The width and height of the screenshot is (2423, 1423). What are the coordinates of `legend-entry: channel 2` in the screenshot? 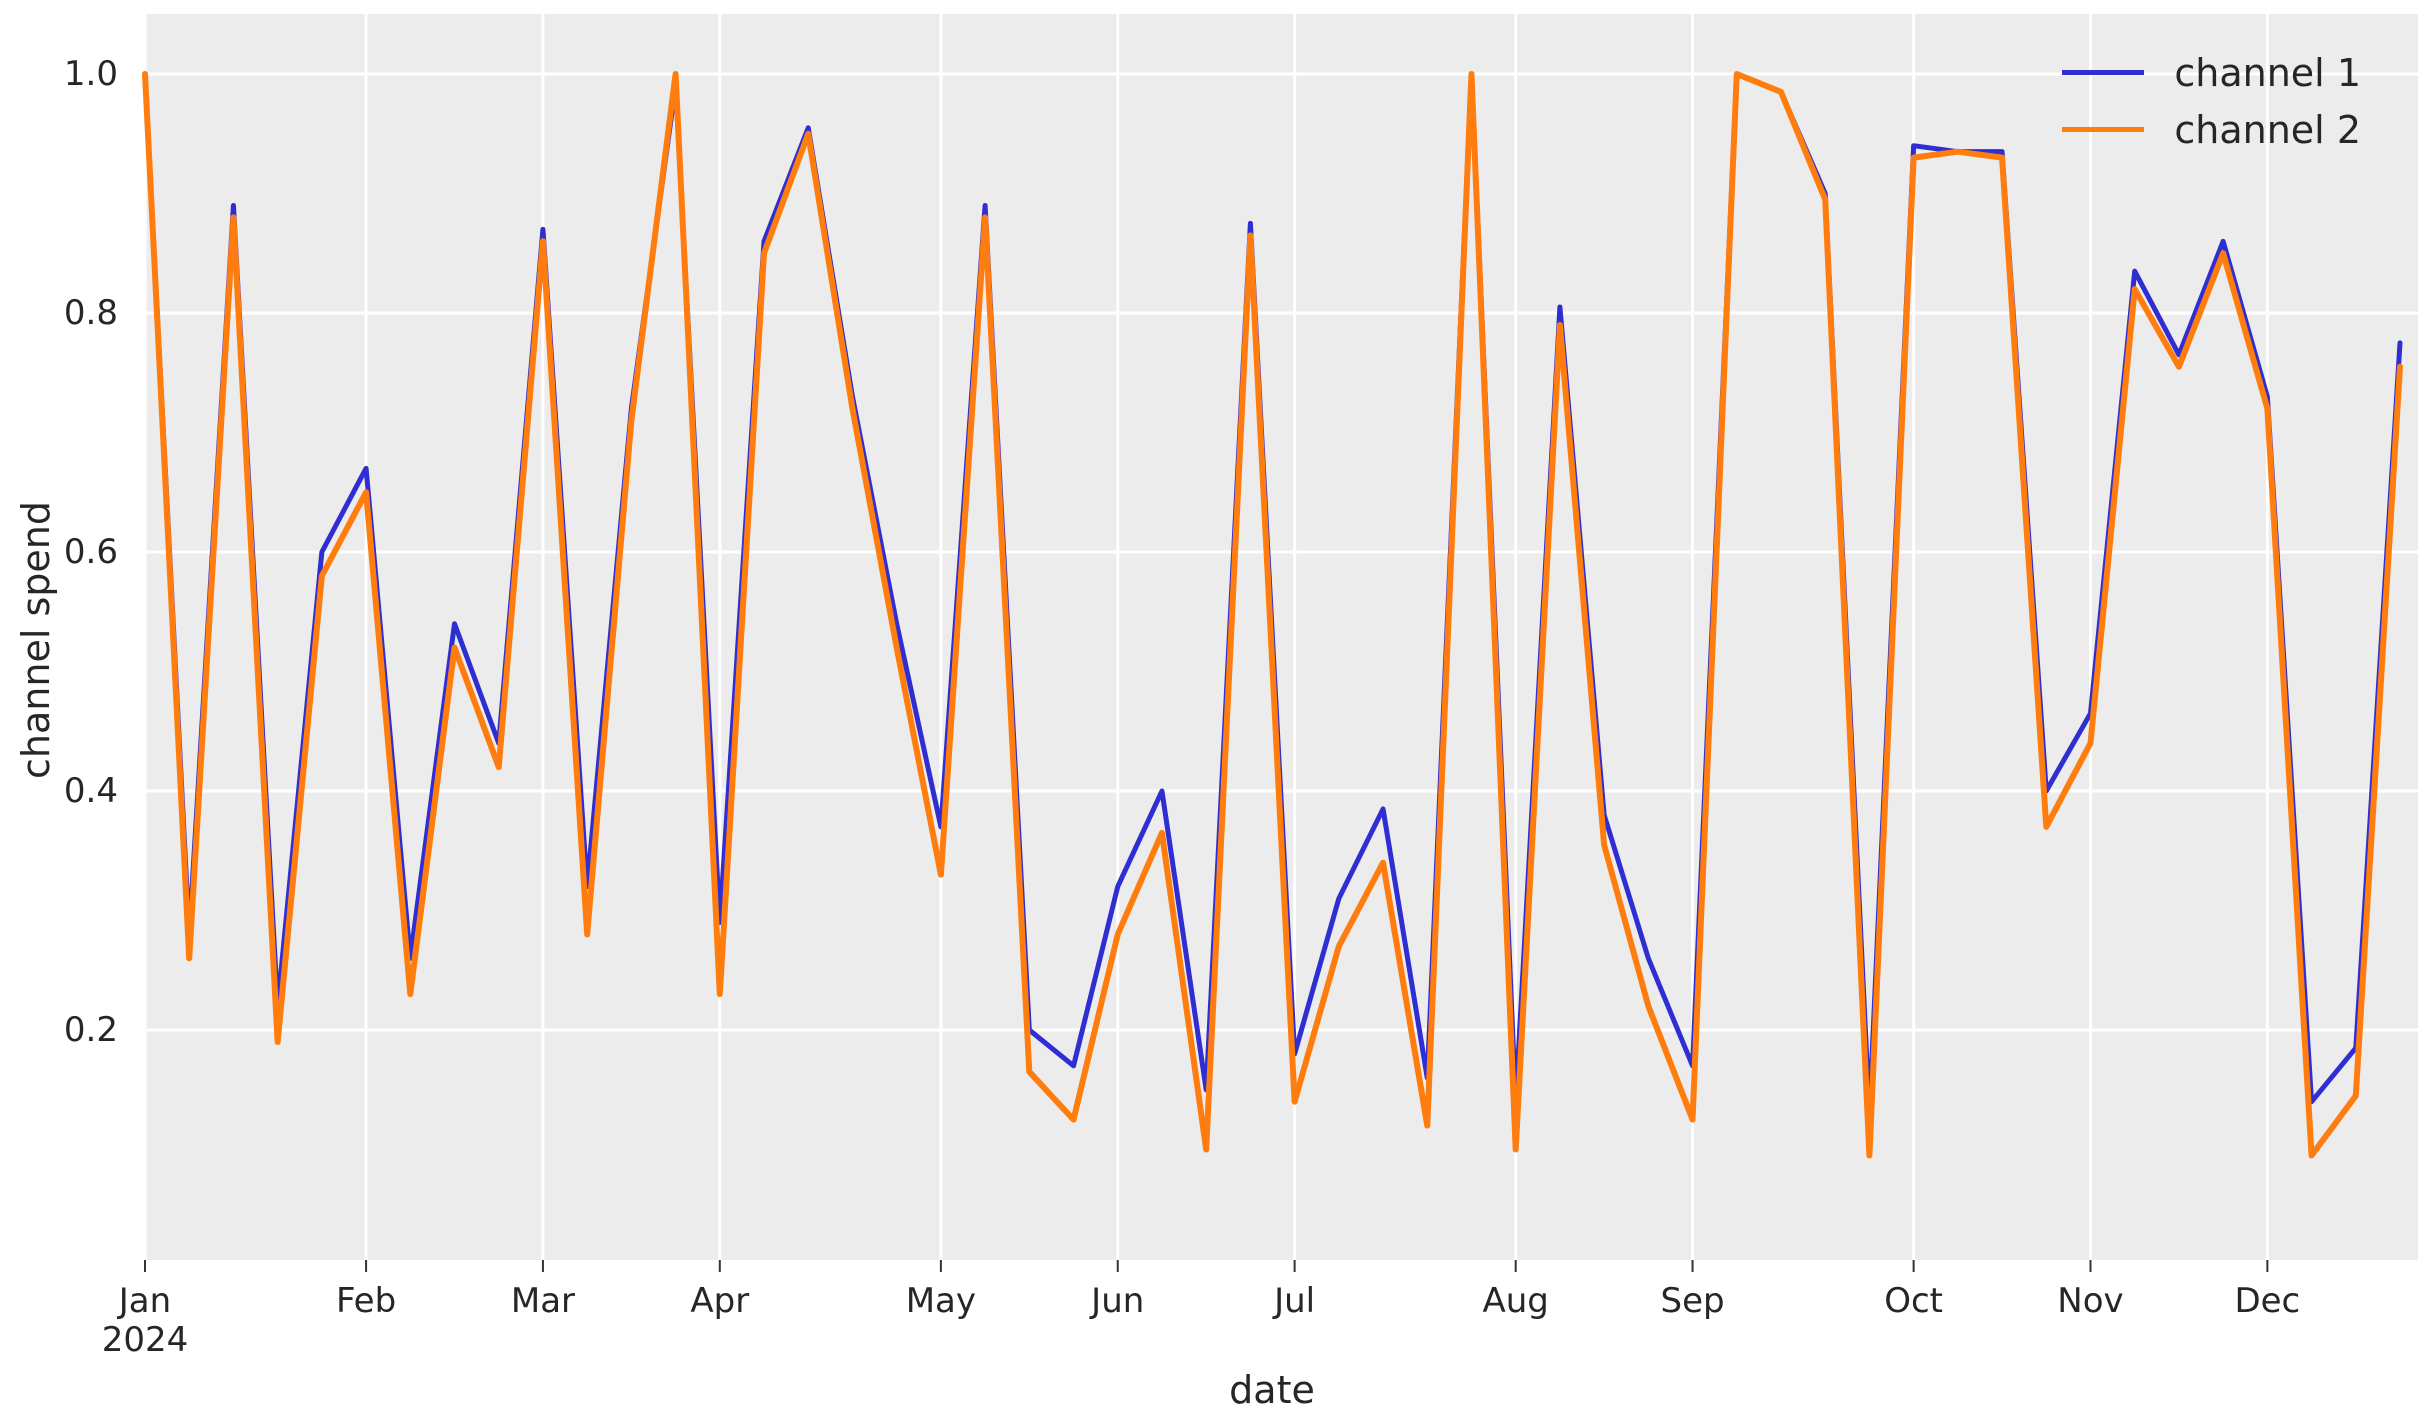 It's located at (2211, 129).